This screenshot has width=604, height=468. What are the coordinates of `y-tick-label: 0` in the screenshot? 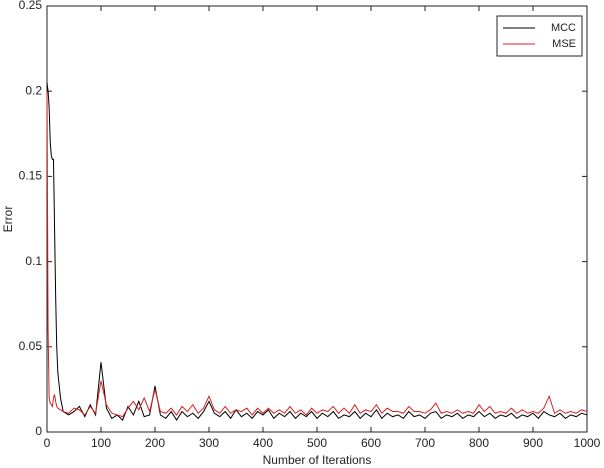 It's located at (38, 431).